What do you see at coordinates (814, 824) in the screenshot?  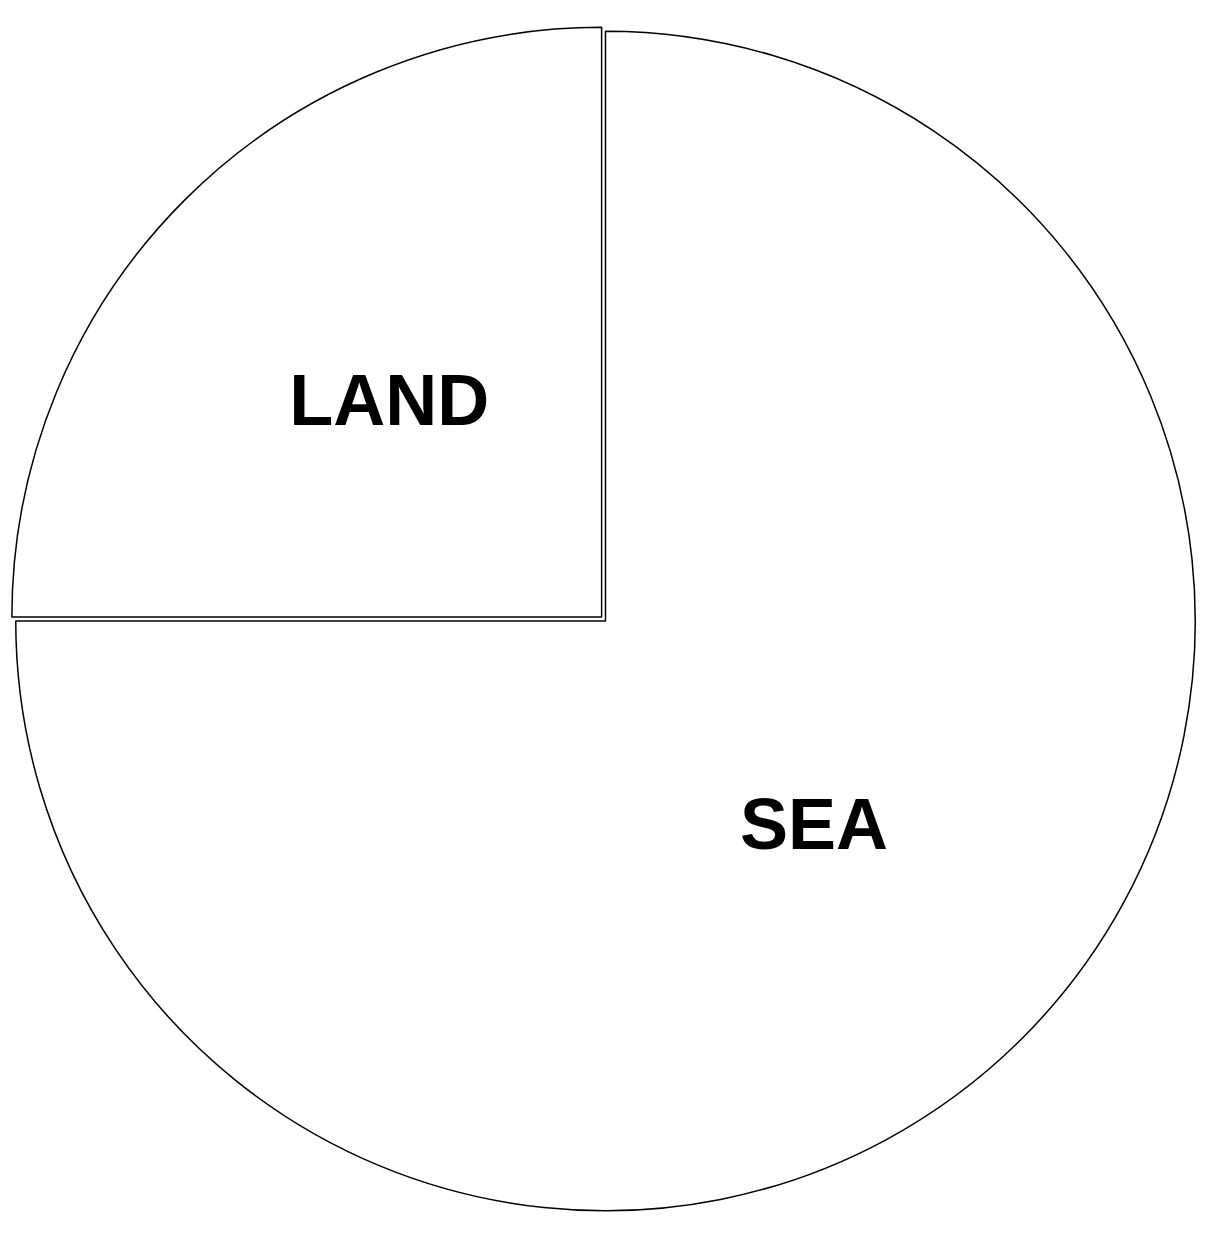 I see `slice-label: SEA` at bounding box center [814, 824].